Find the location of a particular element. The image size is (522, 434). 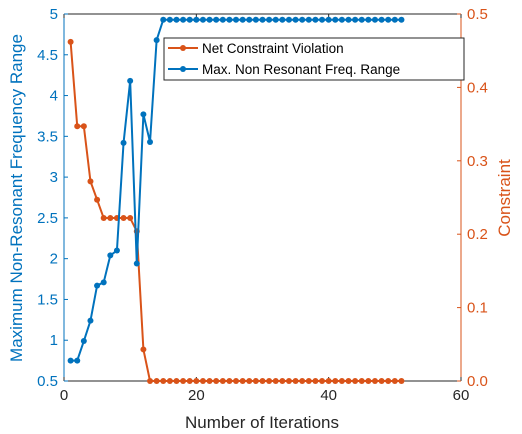

left-y-tick-label: 3.5 is located at coordinates (47, 136).